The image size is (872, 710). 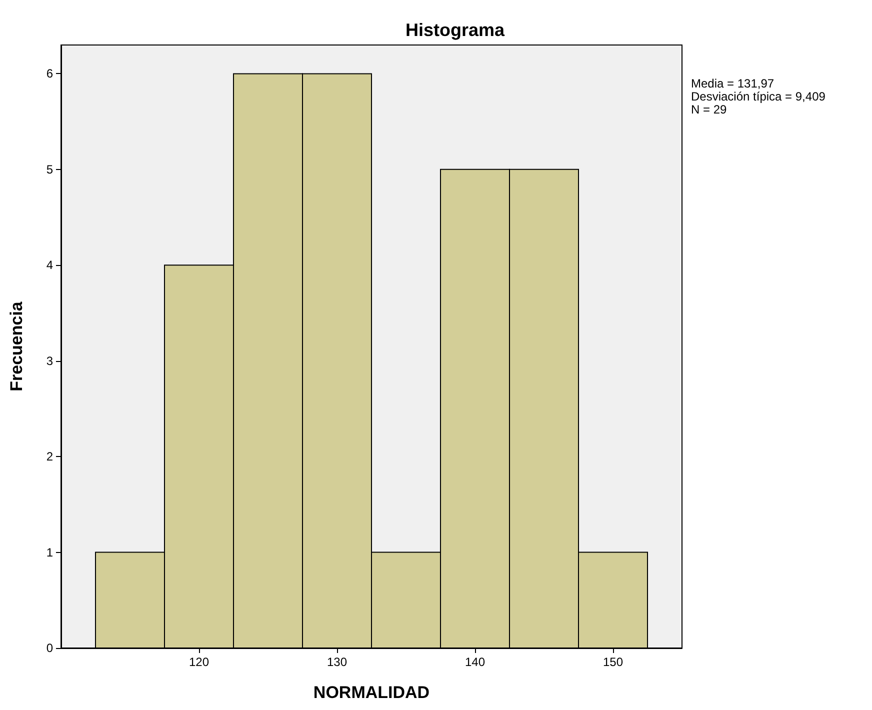 What do you see at coordinates (455, 30) in the screenshot?
I see `chart-title: Histograma` at bounding box center [455, 30].